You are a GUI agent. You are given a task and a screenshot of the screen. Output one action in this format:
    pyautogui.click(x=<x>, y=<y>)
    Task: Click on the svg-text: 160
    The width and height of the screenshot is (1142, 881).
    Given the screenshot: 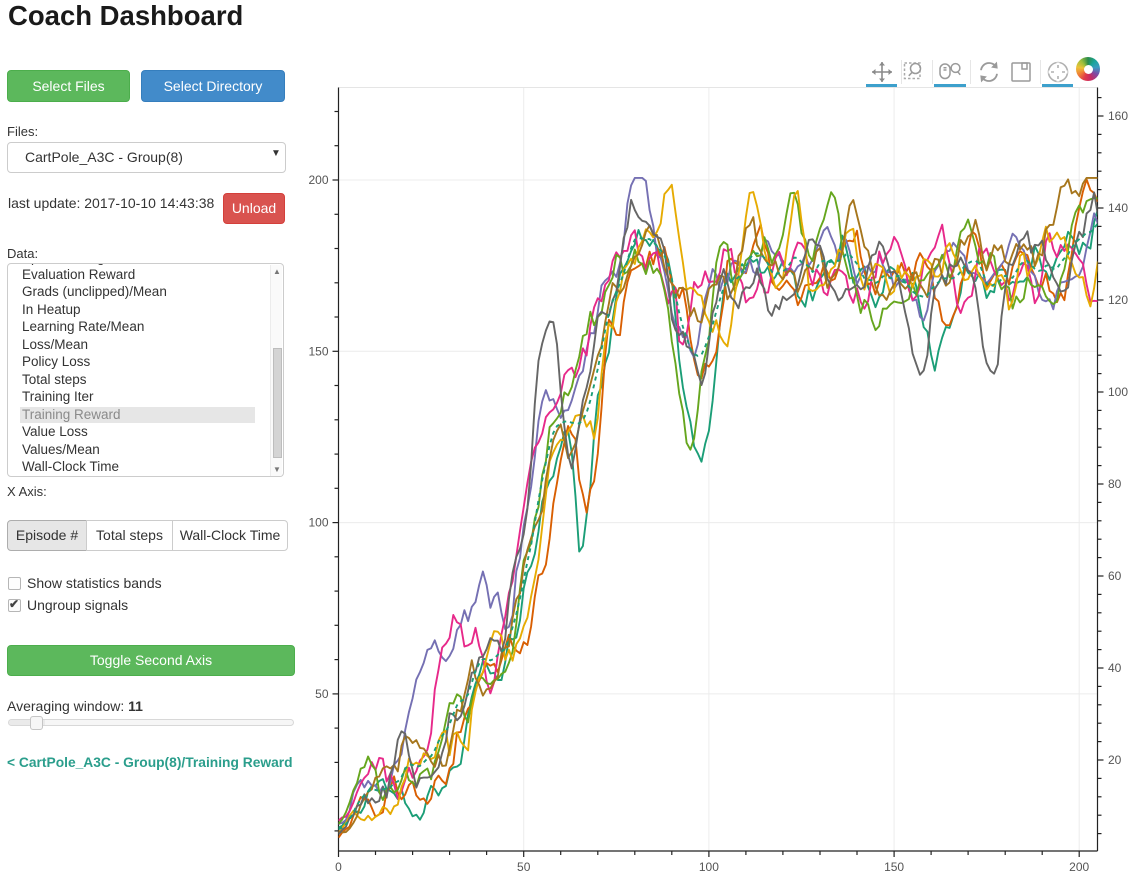 What is the action you would take?
    pyautogui.click(x=1118, y=116)
    